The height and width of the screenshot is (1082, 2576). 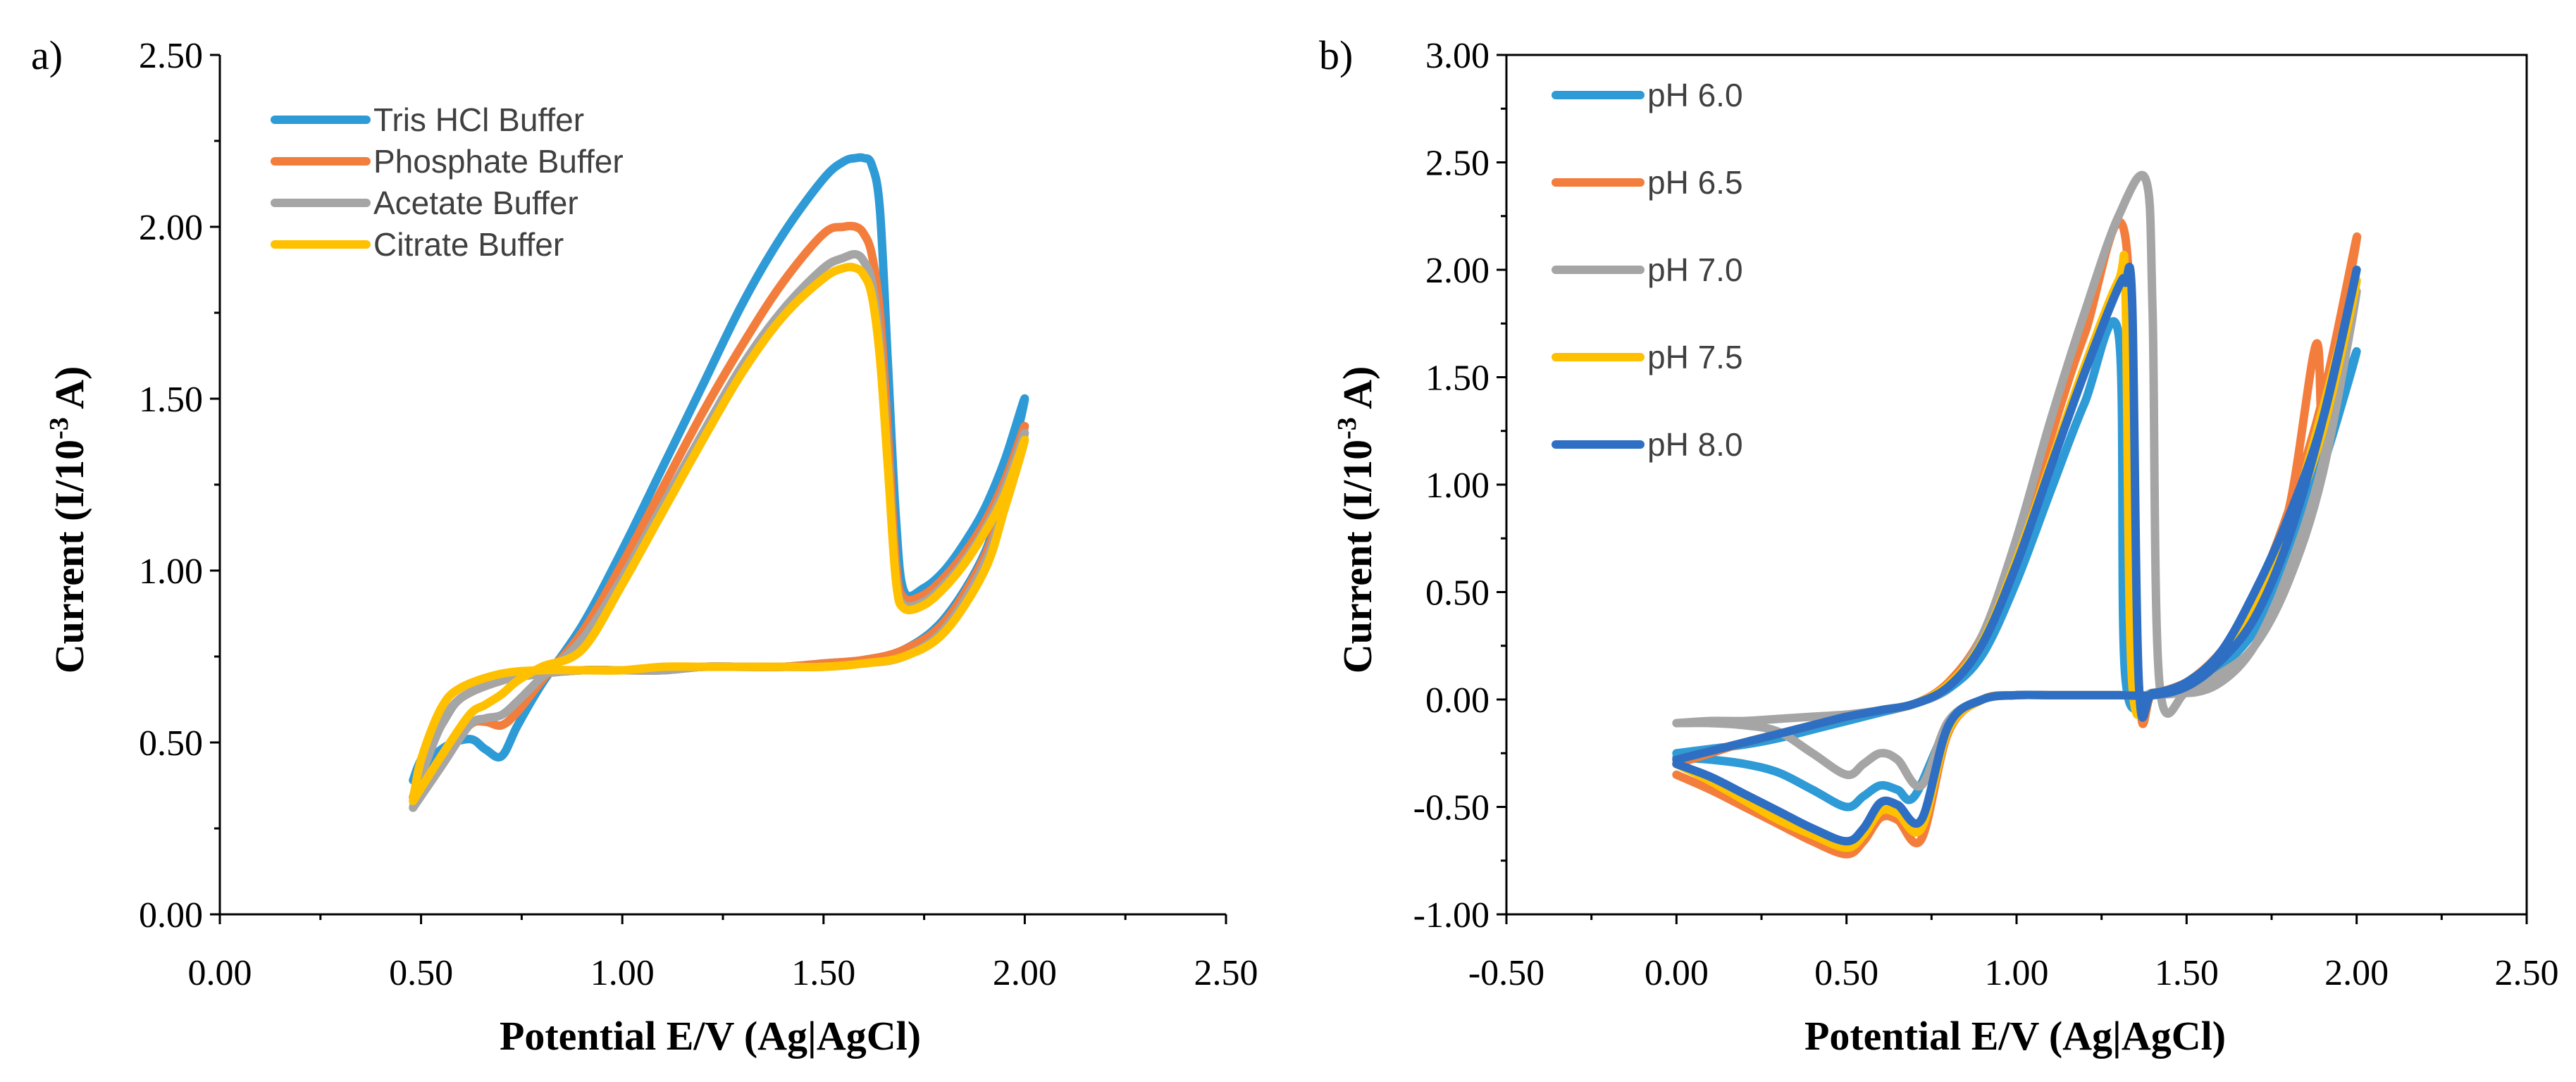 What do you see at coordinates (1457, 486) in the screenshot?
I see `y-tick-label-b-4: 1.00` at bounding box center [1457, 486].